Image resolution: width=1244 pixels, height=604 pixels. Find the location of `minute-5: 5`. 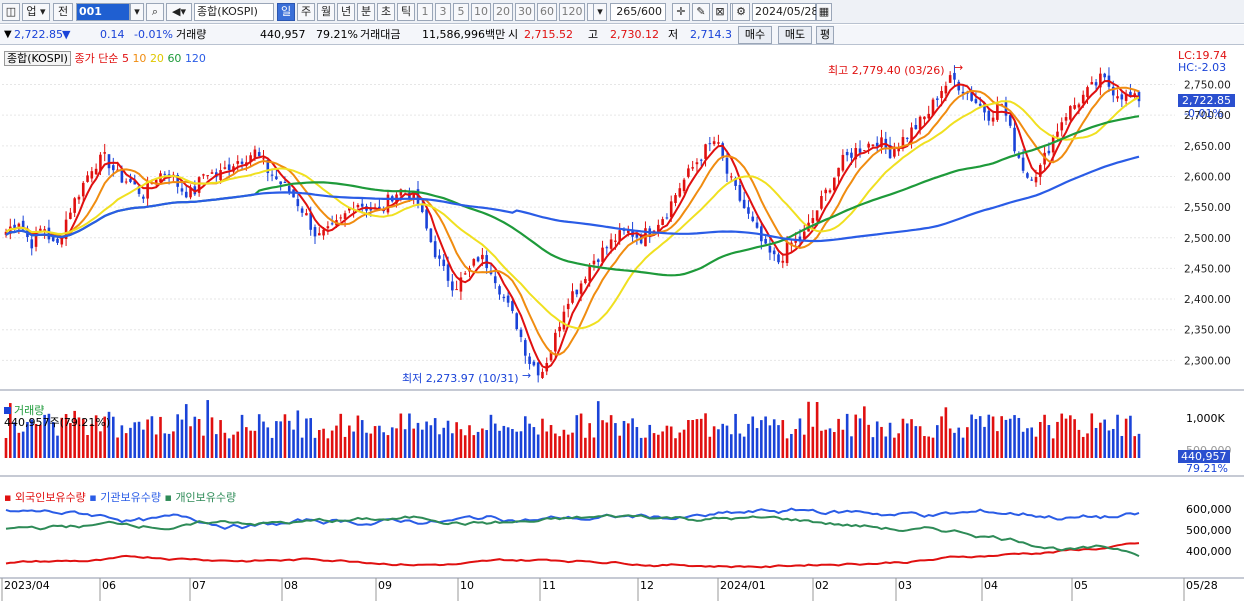

minute-5: 5 is located at coordinates (461, 12).